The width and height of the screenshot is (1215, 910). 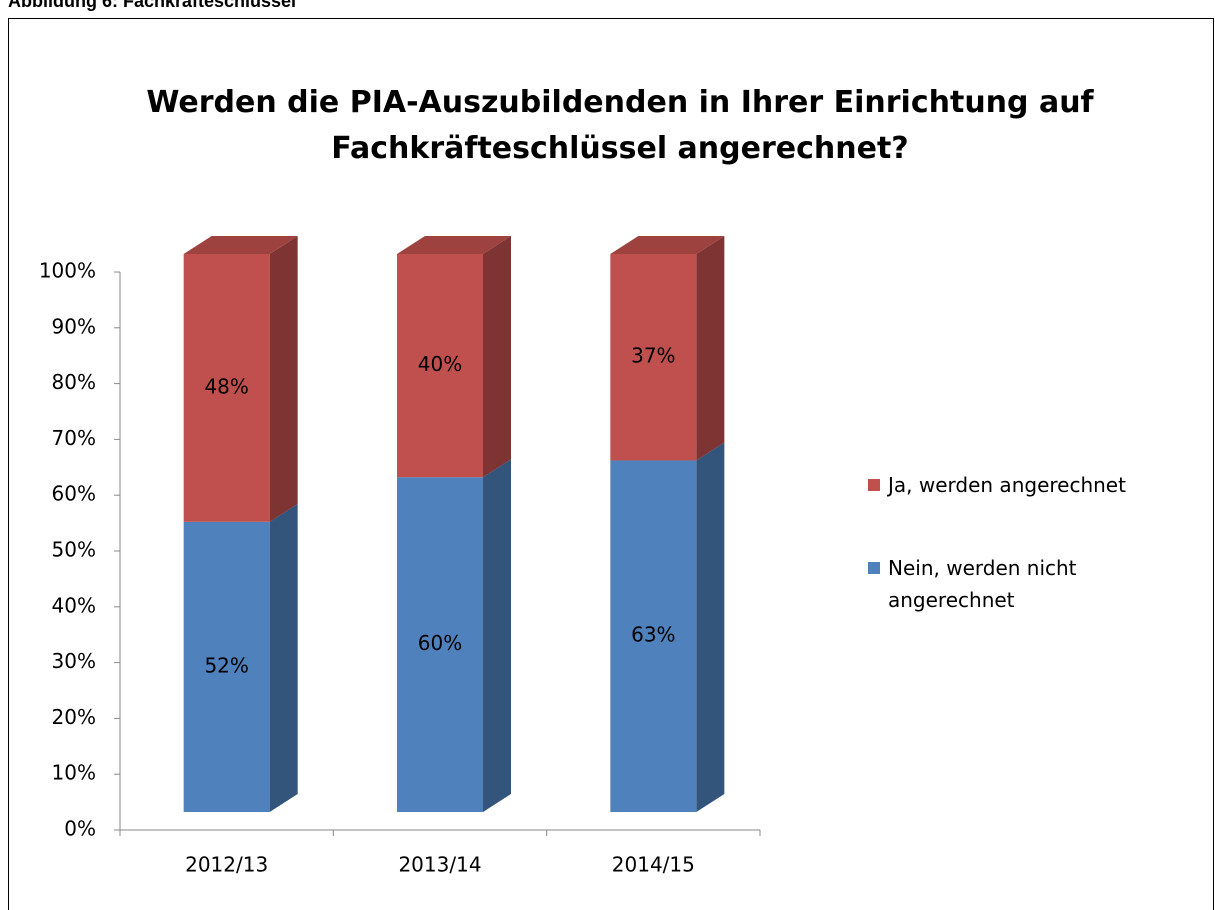 What do you see at coordinates (74, 773) in the screenshot?
I see `y-tick-label: 10%` at bounding box center [74, 773].